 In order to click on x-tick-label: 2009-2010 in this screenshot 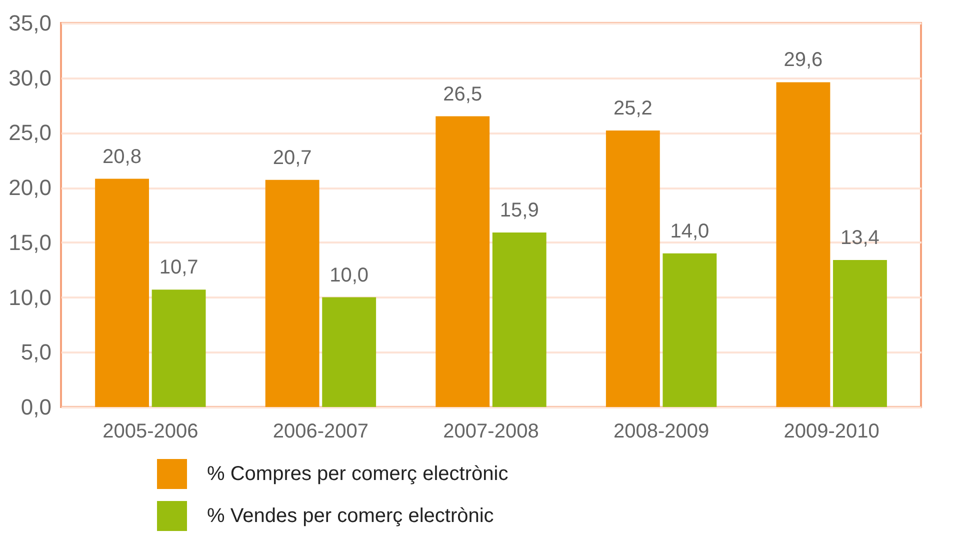, I will do `click(832, 431)`.